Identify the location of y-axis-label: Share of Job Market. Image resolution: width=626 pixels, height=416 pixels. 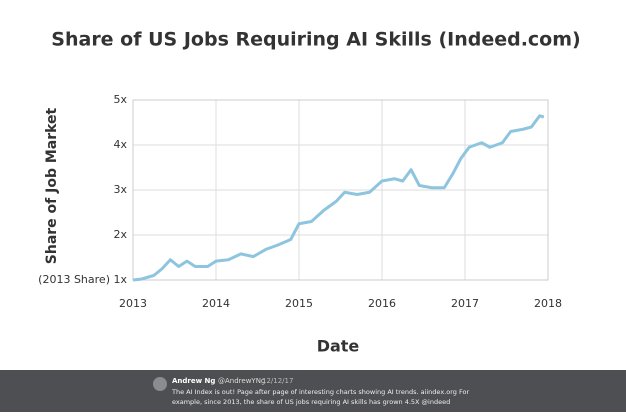
(52, 185).